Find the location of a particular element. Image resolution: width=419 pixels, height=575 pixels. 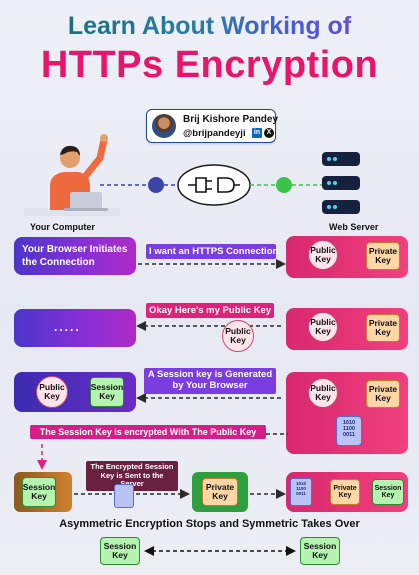

step2-message: Okay Here's my Public Key is located at coordinates (210, 310).